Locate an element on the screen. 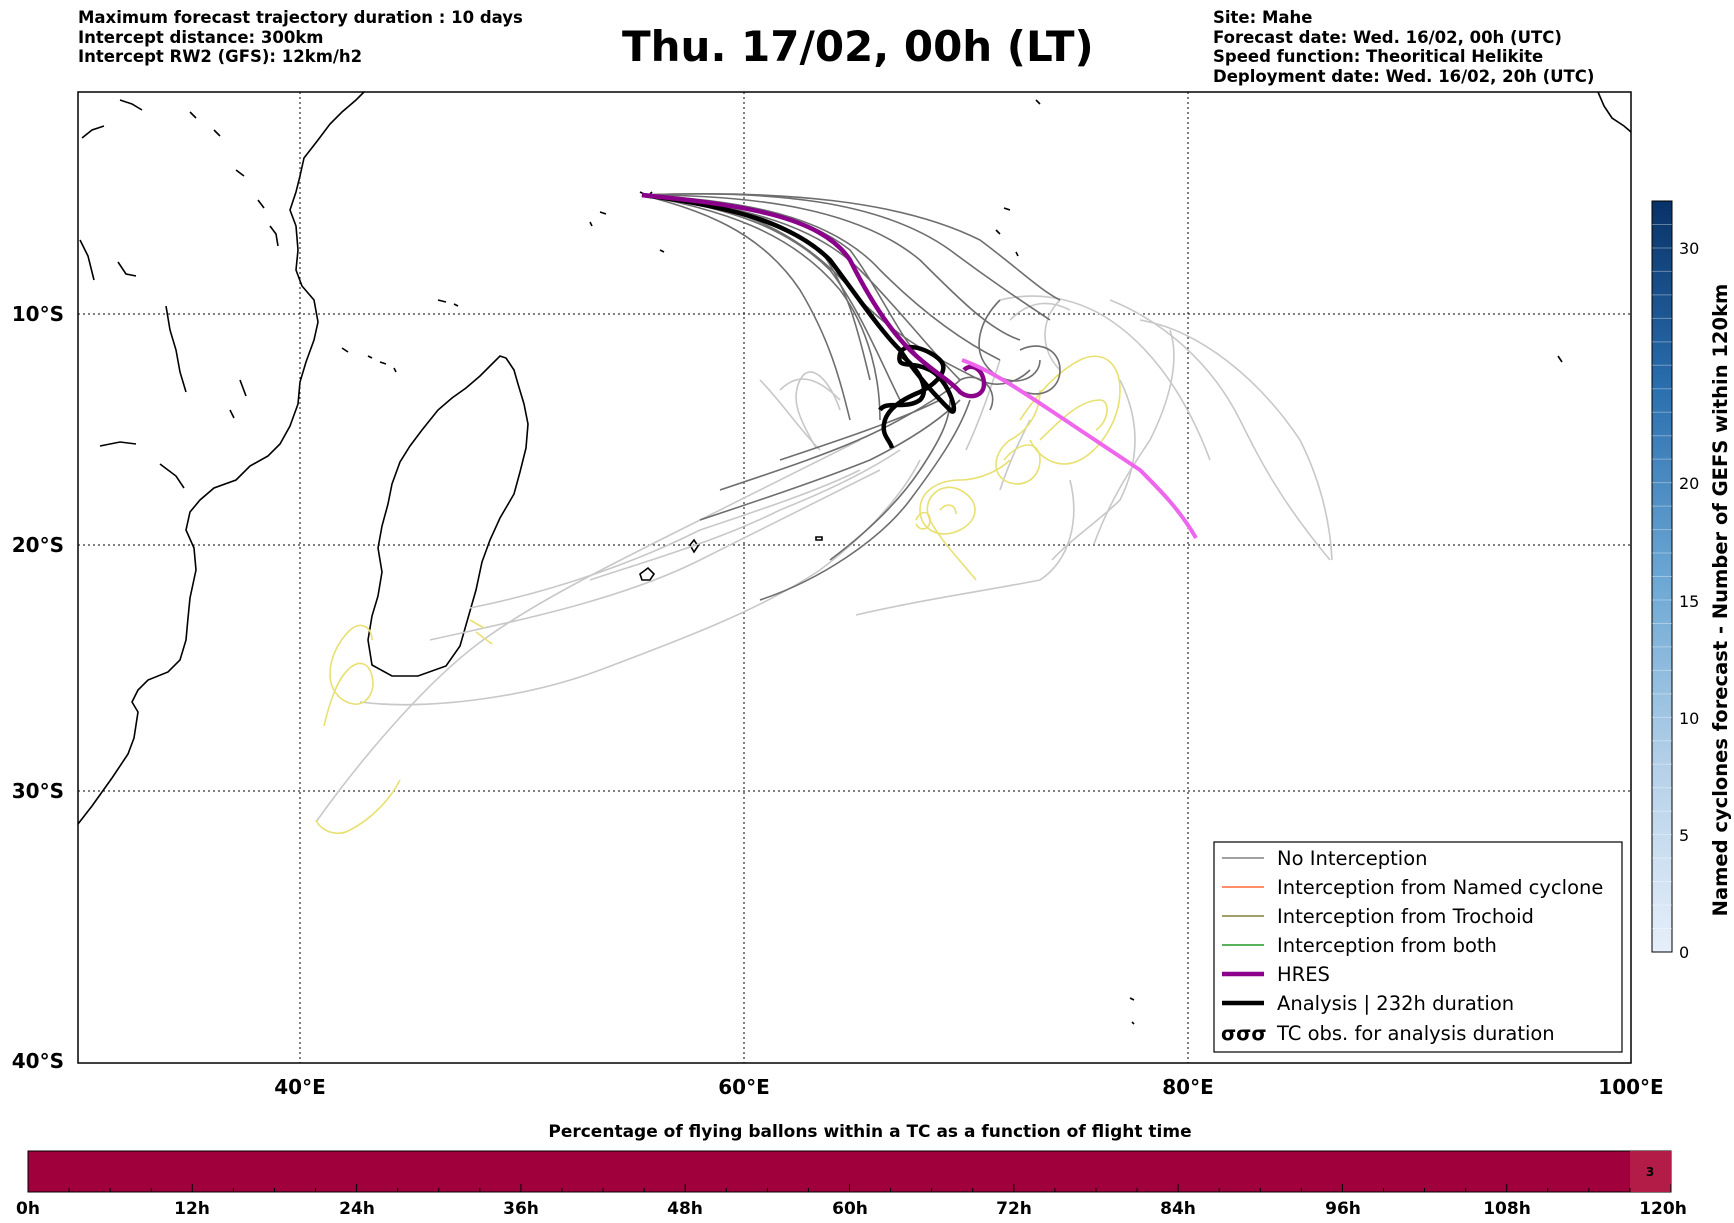 Image resolution: width=1734 pixels, height=1223 pixels. flight-time-tick-label: 12h is located at coordinates (192, 1209).